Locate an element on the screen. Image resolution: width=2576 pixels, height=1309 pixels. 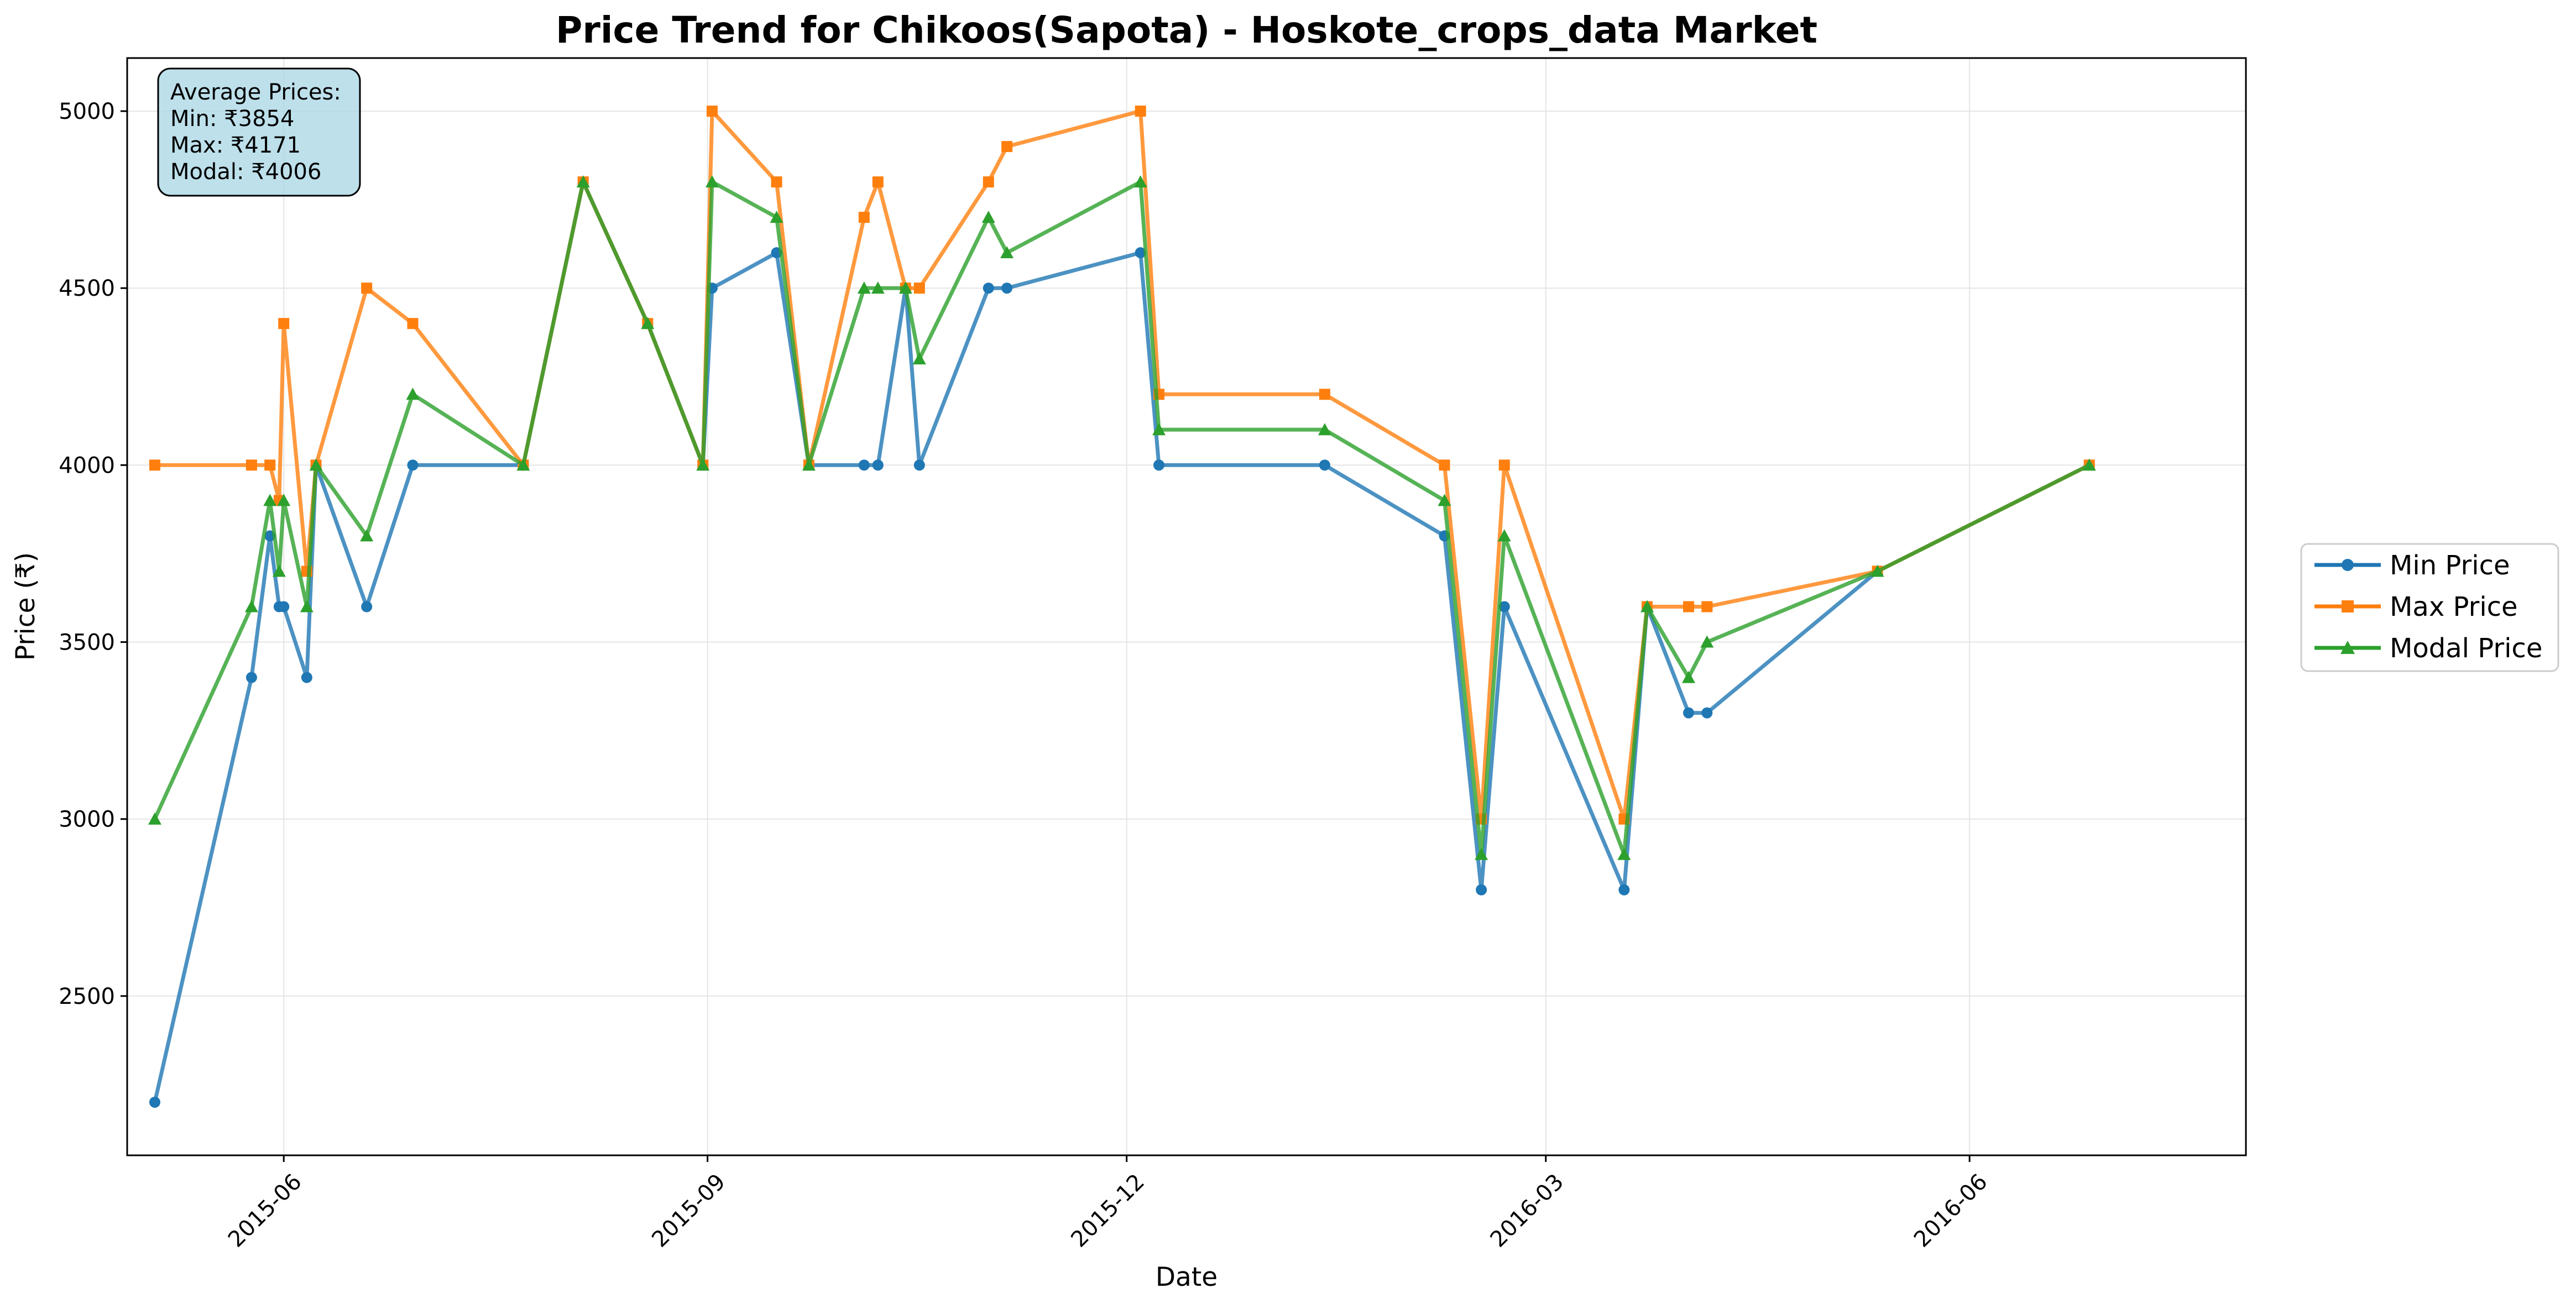
y-tick-label: 3000 is located at coordinates (87, 819).